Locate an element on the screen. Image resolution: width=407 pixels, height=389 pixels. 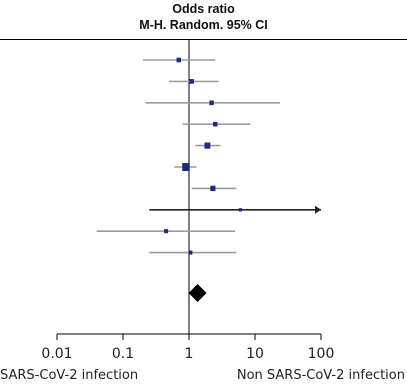
pooled-diamond is located at coordinates (197, 293).